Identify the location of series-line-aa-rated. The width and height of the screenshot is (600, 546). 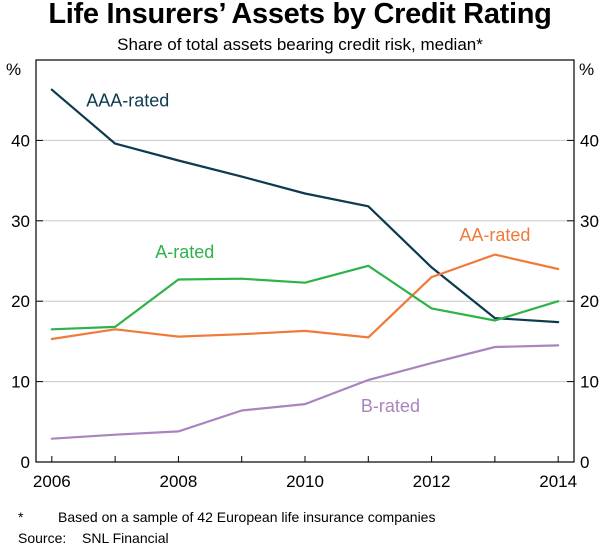
(305, 297).